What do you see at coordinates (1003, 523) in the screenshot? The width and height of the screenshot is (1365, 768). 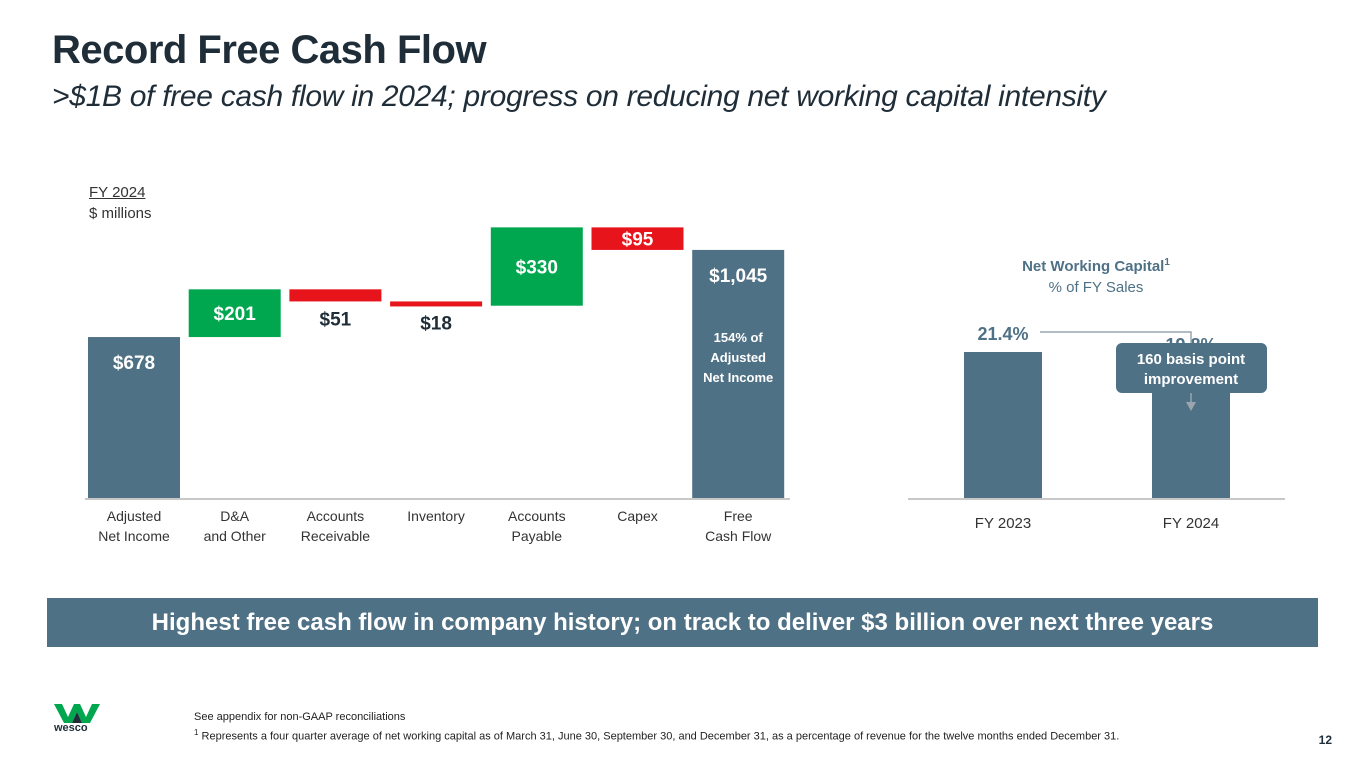 I see `nwc-category-label: FY 2023` at bounding box center [1003, 523].